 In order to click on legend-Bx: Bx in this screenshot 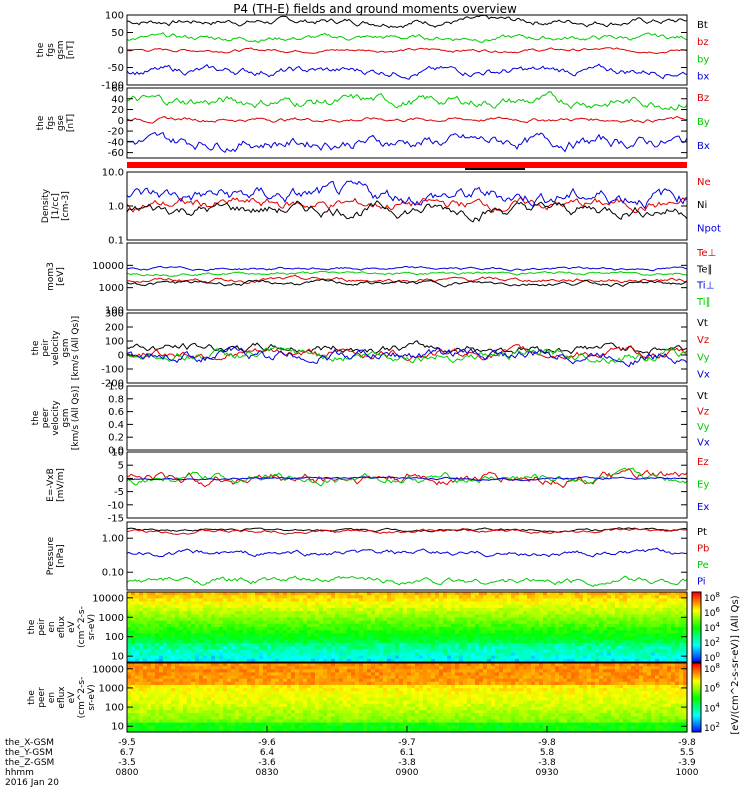, I will do `click(703, 146)`.